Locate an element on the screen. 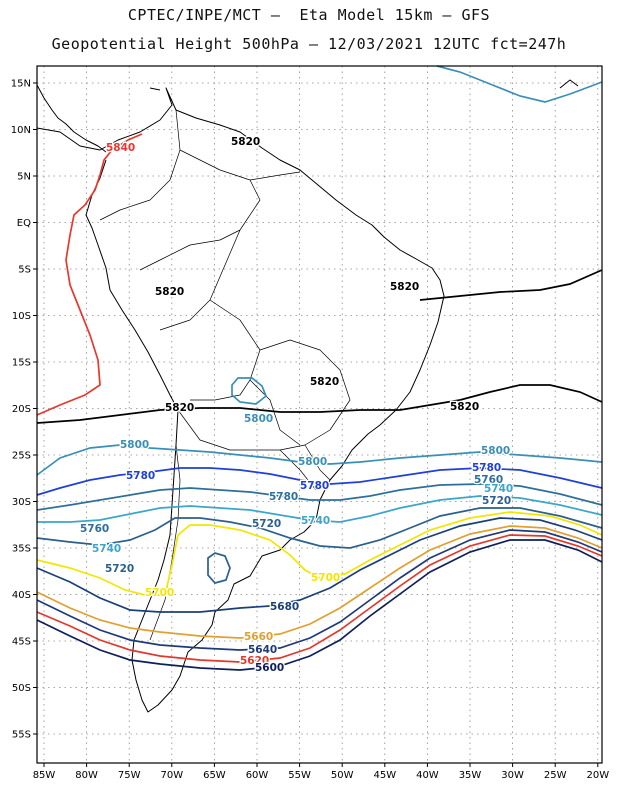 Image resolution: width=618 pixels, height=800 pixels. lat-tick-label: 5N is located at coordinates (24, 177).